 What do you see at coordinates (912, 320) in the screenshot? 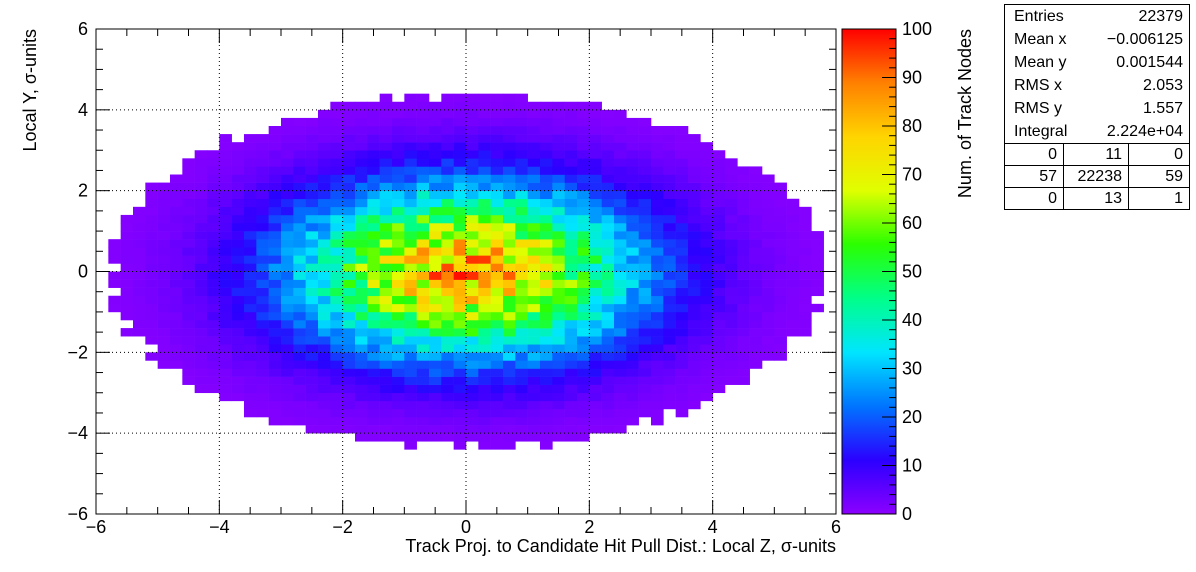
I see `colorbar-tick-label: 40` at bounding box center [912, 320].